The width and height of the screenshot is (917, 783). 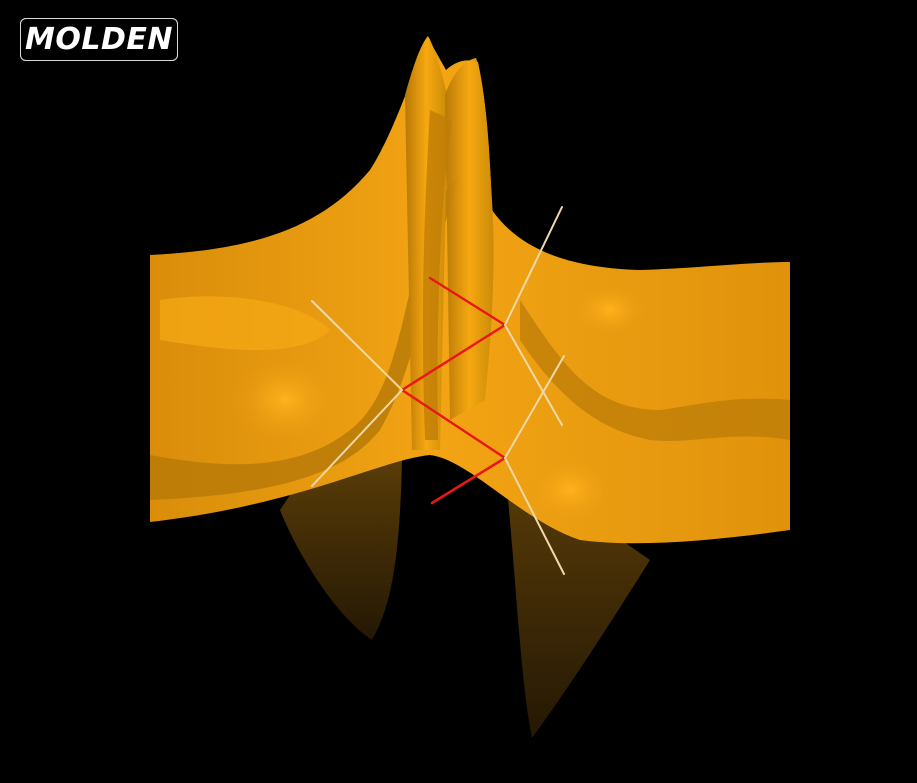 I want to click on surface-blob-right, so click(x=570, y=490).